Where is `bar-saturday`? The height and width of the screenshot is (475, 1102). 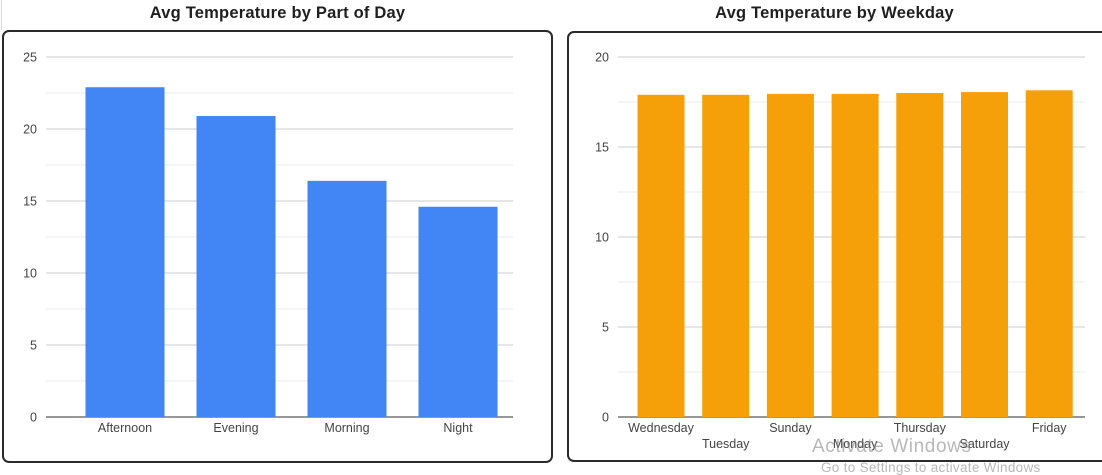
bar-saturday is located at coordinates (984, 254).